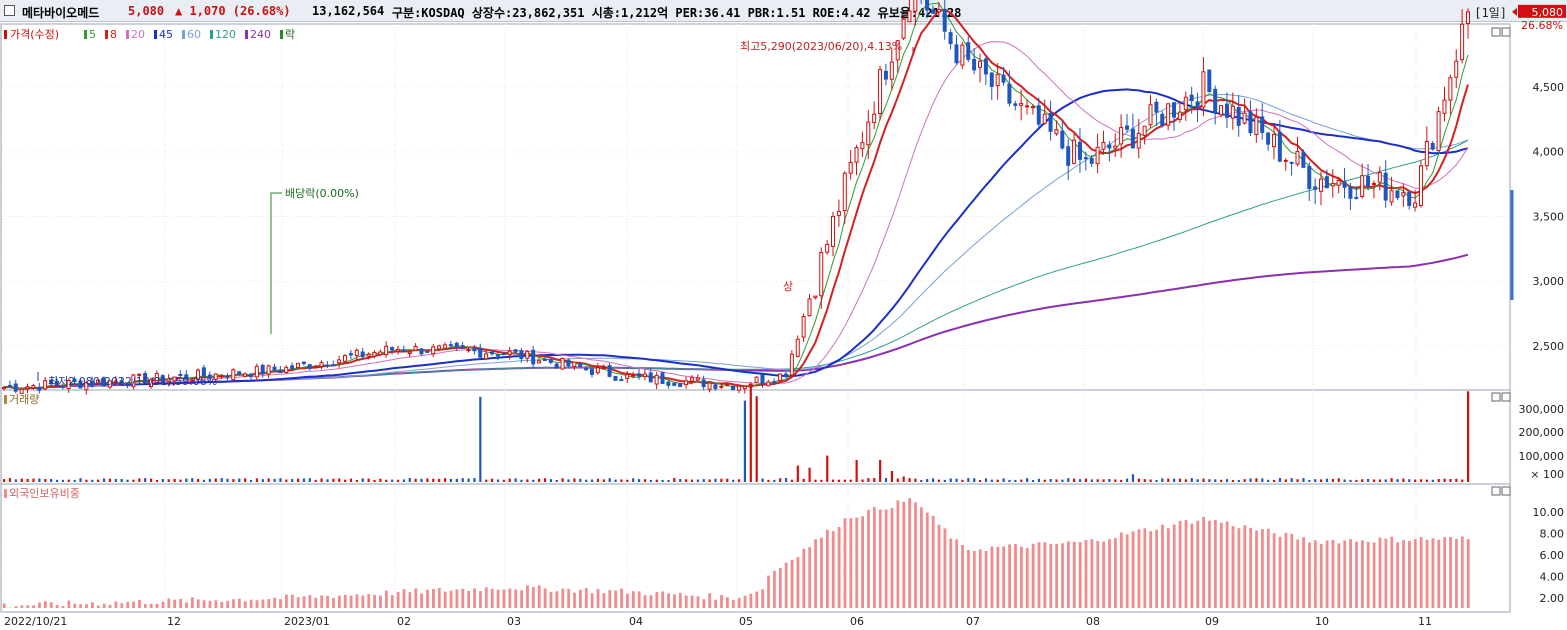 The height and width of the screenshot is (630, 1567). Describe the element at coordinates (1490, 13) in the screenshot. I see `period-selector: [1일]` at that location.